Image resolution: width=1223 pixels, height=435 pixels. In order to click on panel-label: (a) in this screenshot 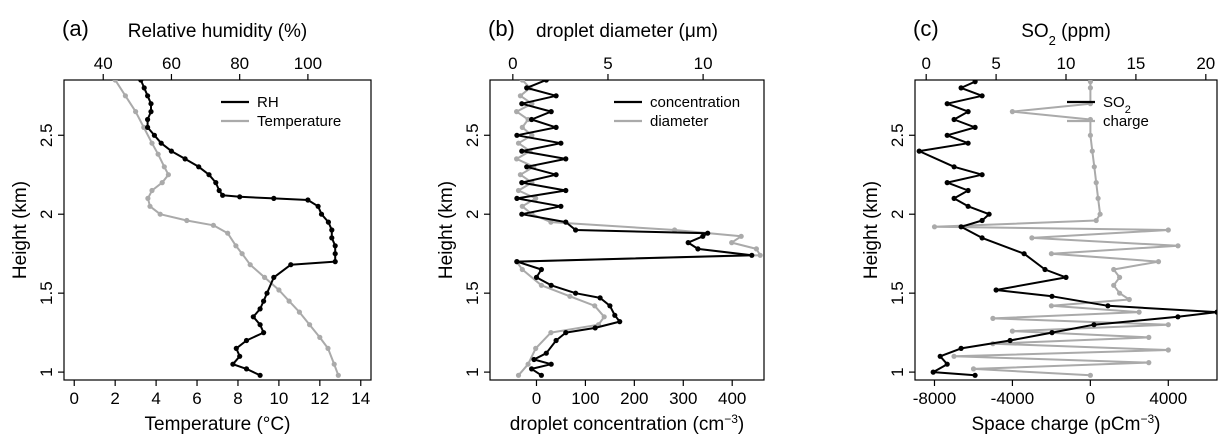, I will do `click(75, 28)`.